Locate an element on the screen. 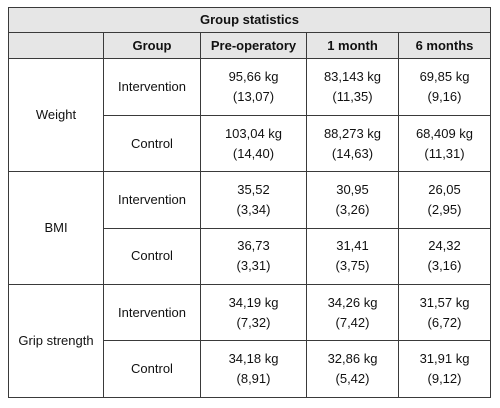 The image size is (500, 408). sd-value: (6,72) is located at coordinates (444, 322).